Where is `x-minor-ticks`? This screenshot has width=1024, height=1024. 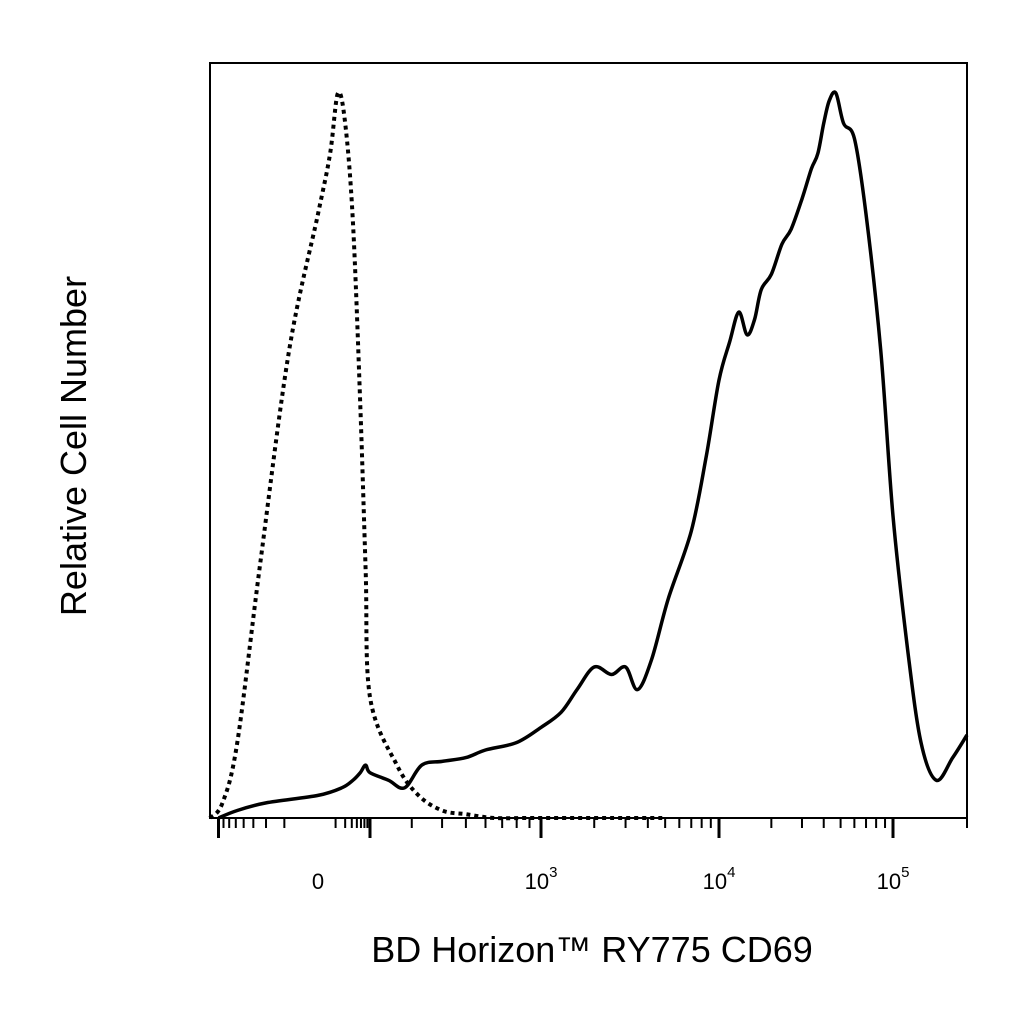 x-minor-ticks is located at coordinates (592, 823).